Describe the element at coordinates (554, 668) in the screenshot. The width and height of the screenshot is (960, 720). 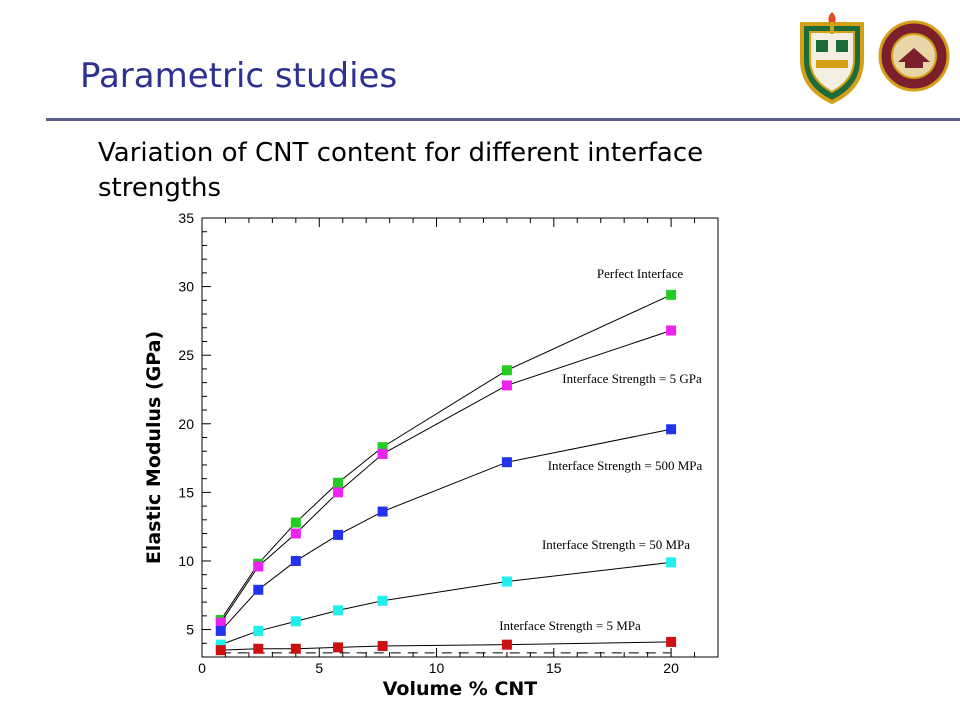
I see `x-tick-label: 15` at that location.